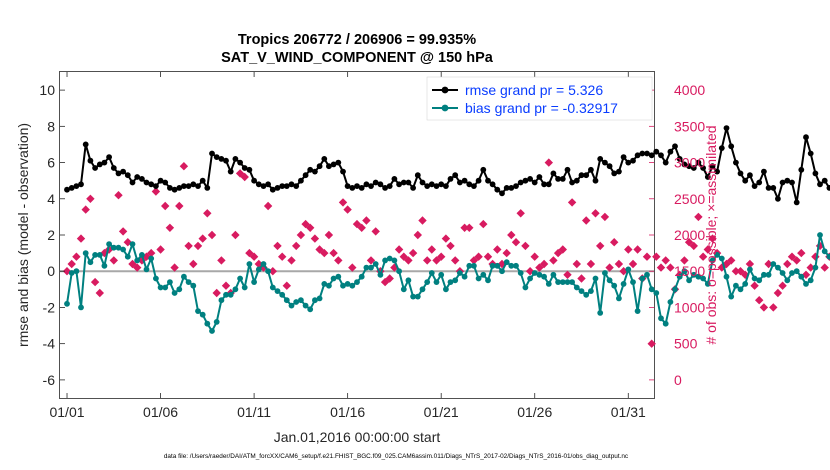  Describe the element at coordinates (51, 163) in the screenshot. I see `y-left-tick-label: 6` at that location.